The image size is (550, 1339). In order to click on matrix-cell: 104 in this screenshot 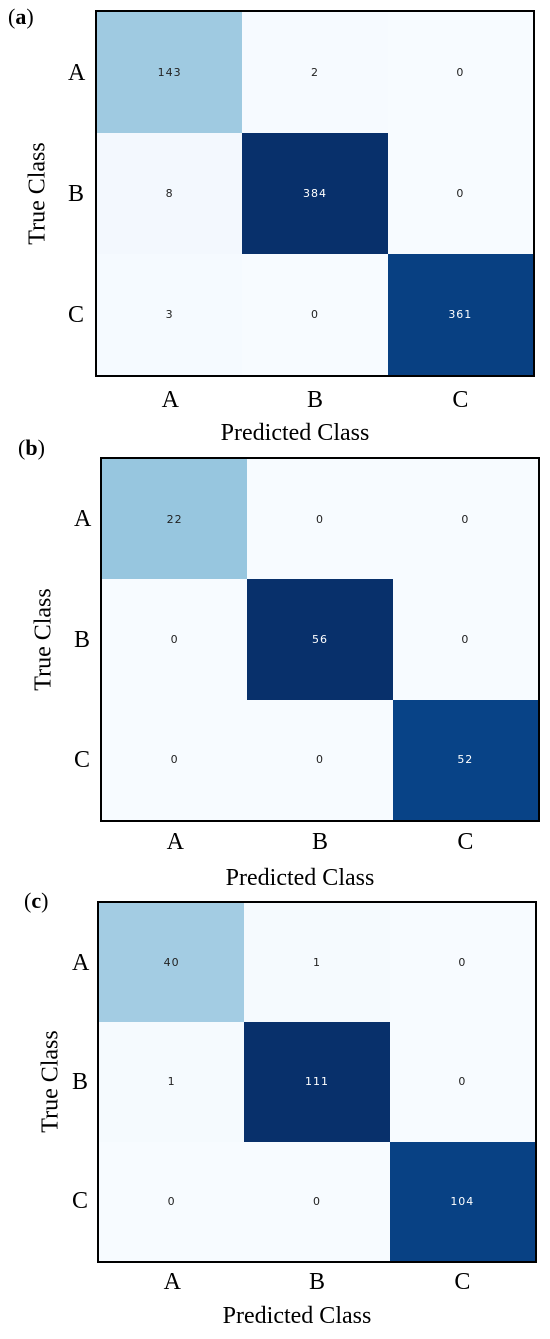, I will do `click(462, 1201)`.